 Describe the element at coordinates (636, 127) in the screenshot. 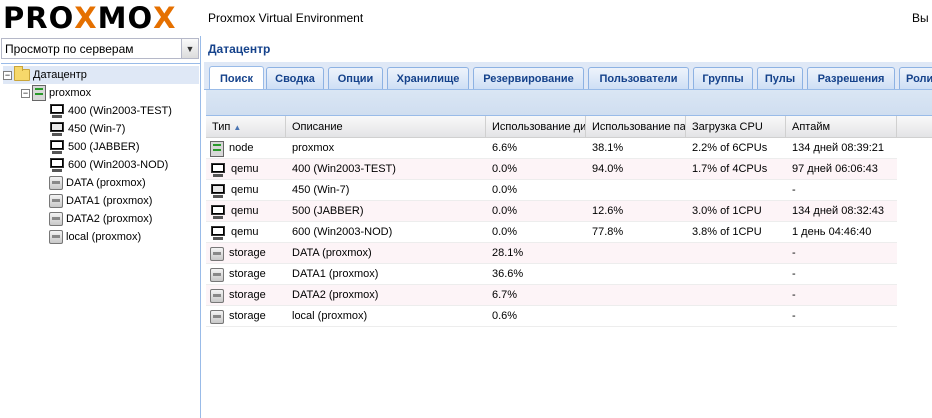

I see `column-header-memory: Использование па` at that location.